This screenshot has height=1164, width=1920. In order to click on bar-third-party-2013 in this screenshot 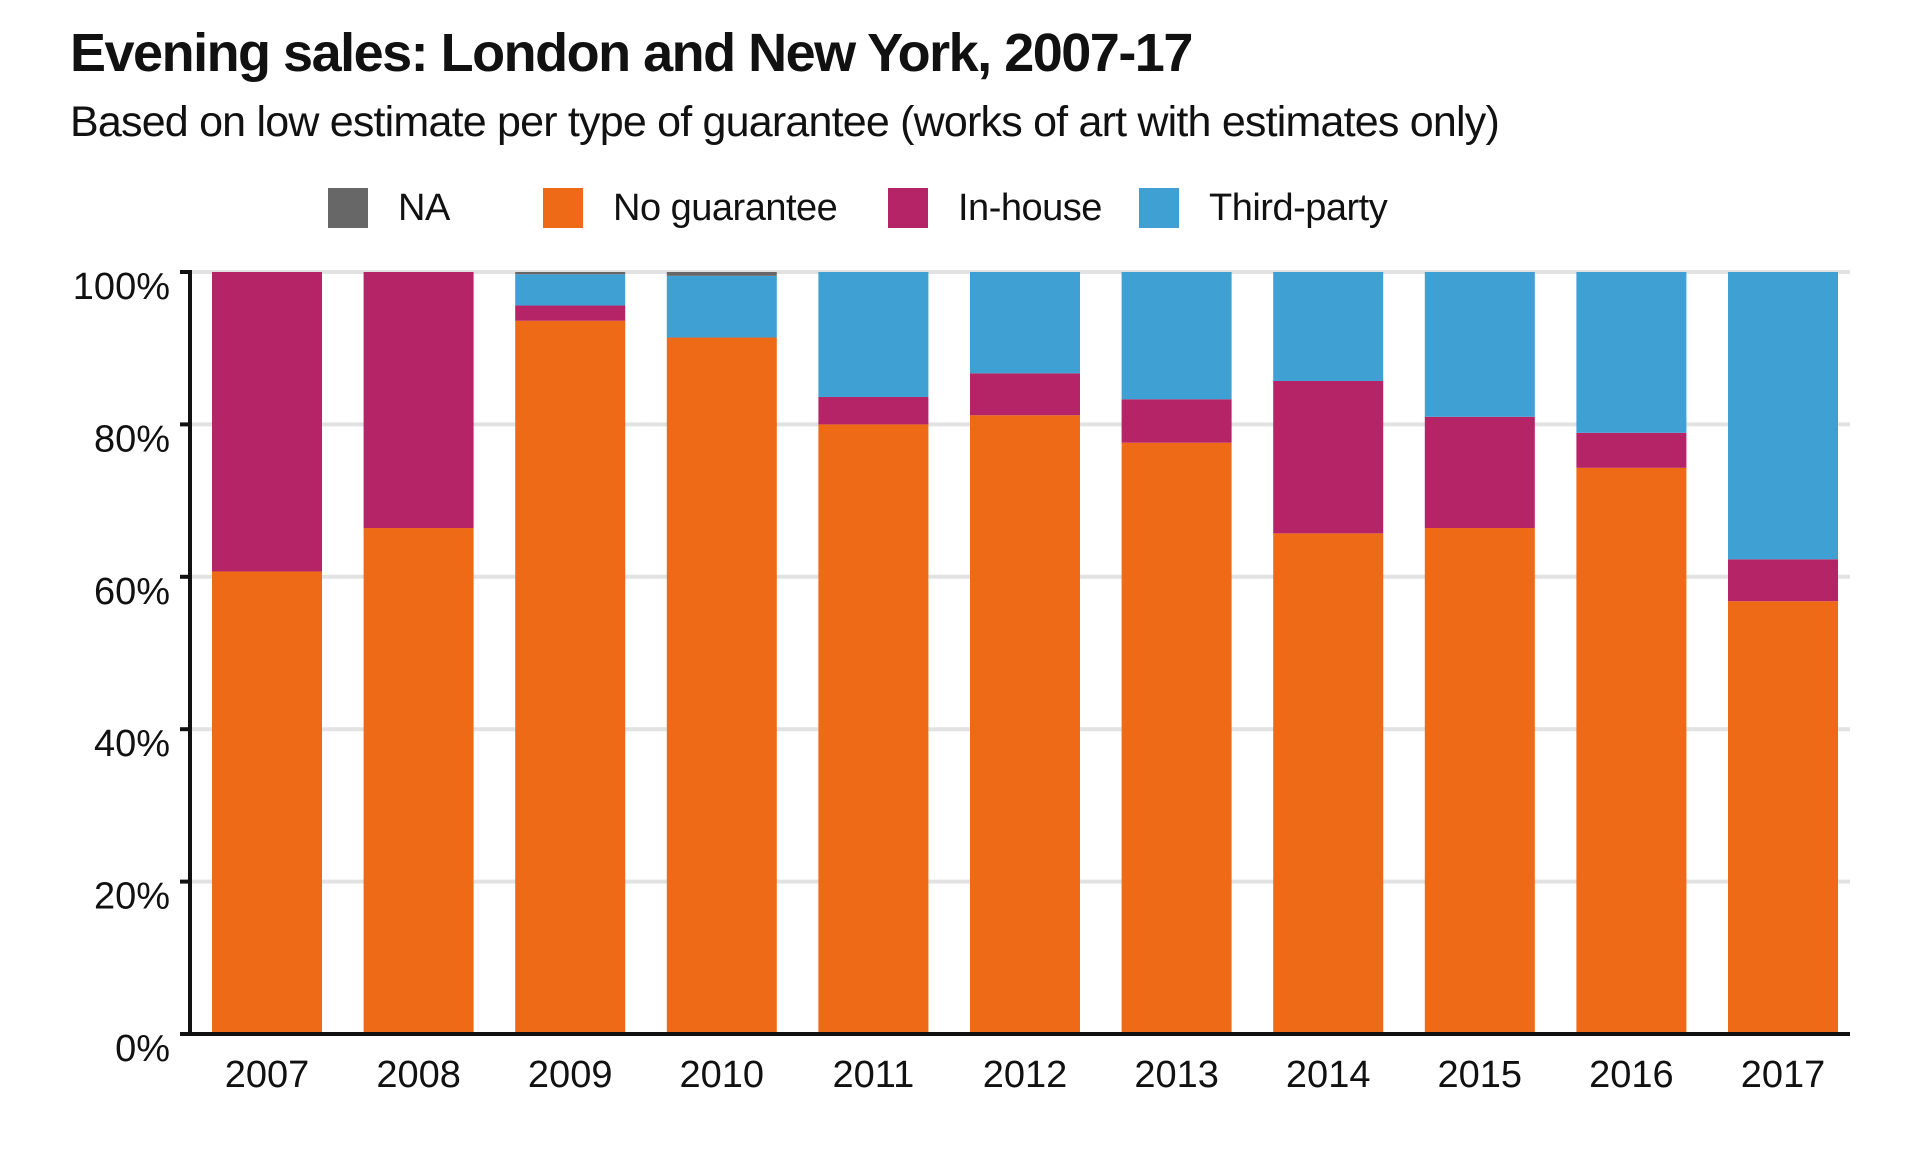, I will do `click(1176, 336)`.